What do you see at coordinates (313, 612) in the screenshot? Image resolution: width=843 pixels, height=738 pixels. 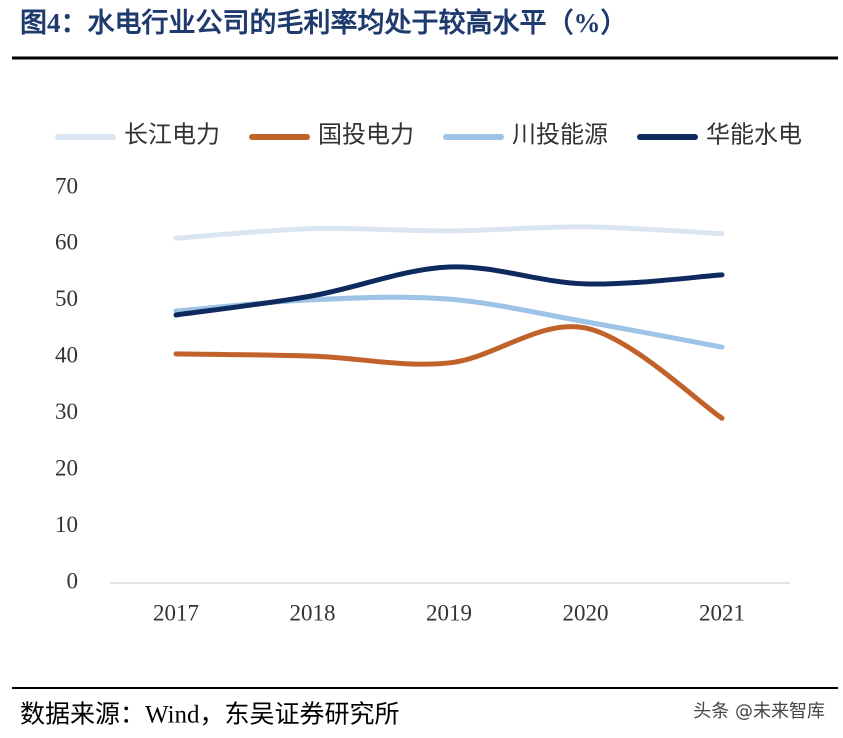 I see `x-tick-label: 2018` at bounding box center [313, 612].